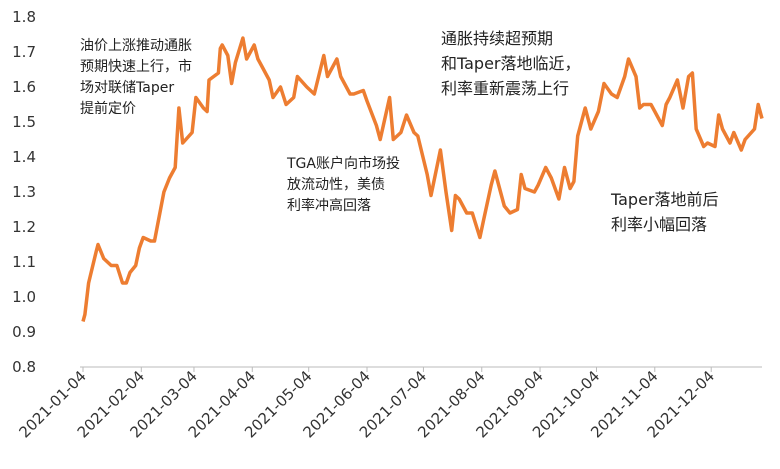  What do you see at coordinates (343, 163) in the screenshot?
I see `annotation: TGA账户向市场投` at bounding box center [343, 163].